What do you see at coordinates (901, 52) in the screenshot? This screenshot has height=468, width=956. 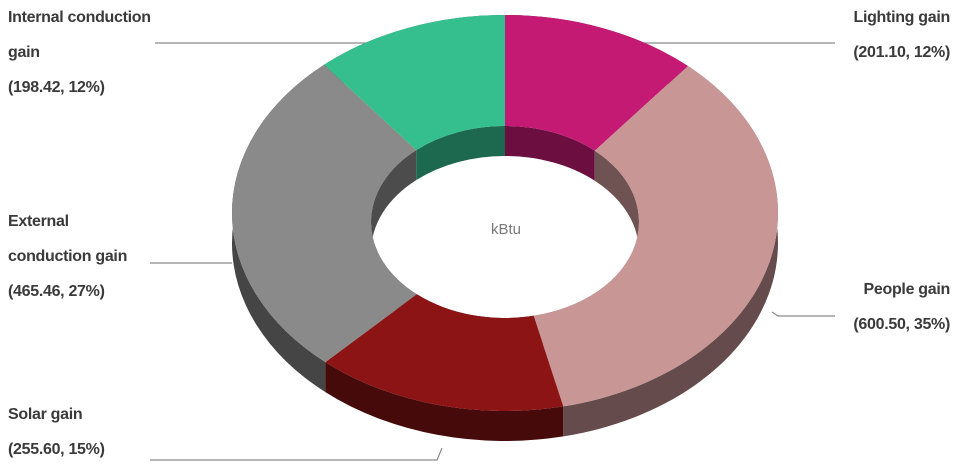 I see `slice-value-label: (201.10, 12%)` at bounding box center [901, 52].